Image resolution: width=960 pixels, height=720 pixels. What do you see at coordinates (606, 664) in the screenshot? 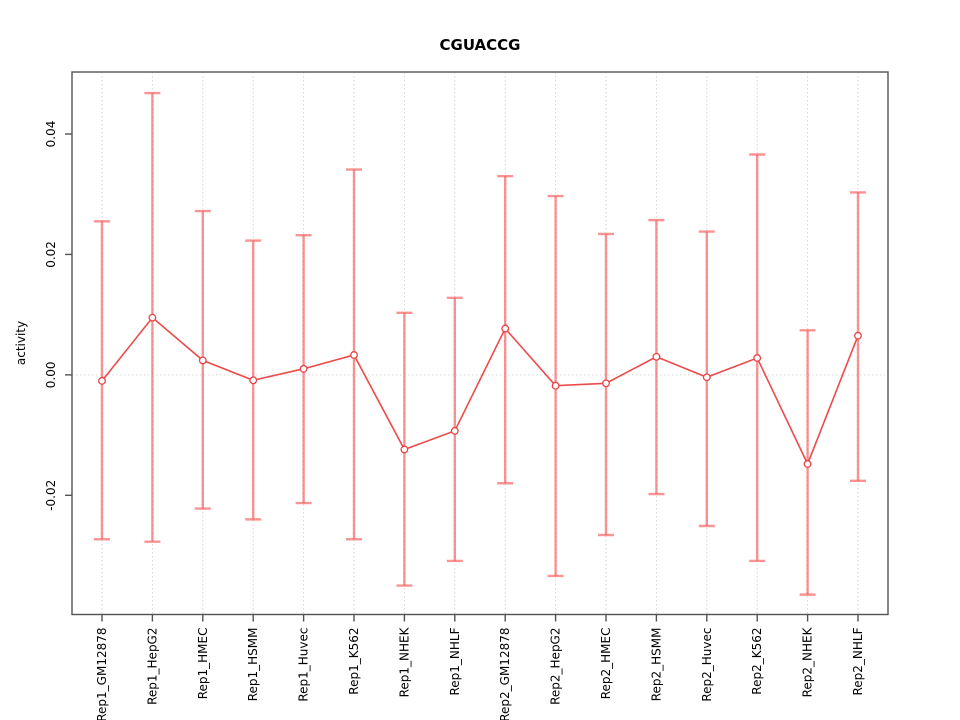
I see `x-tick-label: Rep2_HMEC` at bounding box center [606, 664].